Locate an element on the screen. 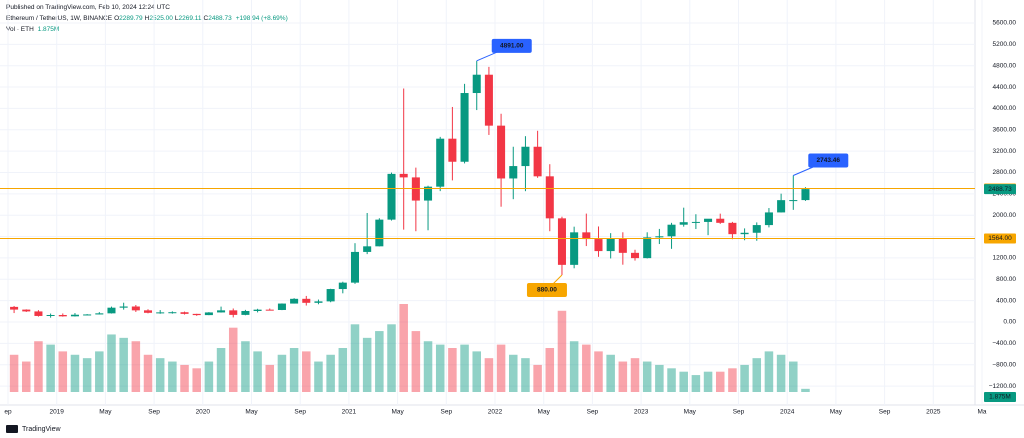 The width and height of the screenshot is (1024, 438). x-tick-label: 2024 is located at coordinates (787, 412).